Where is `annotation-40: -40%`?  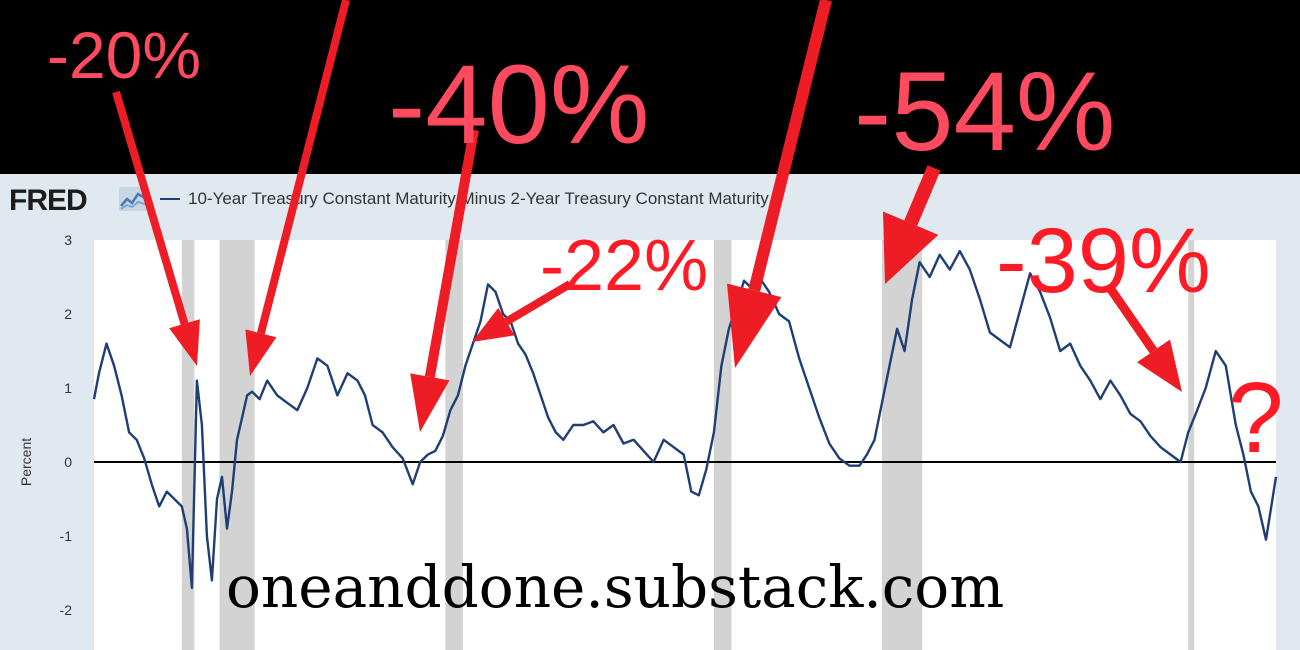
annotation-40: -40% is located at coordinates (518, 104).